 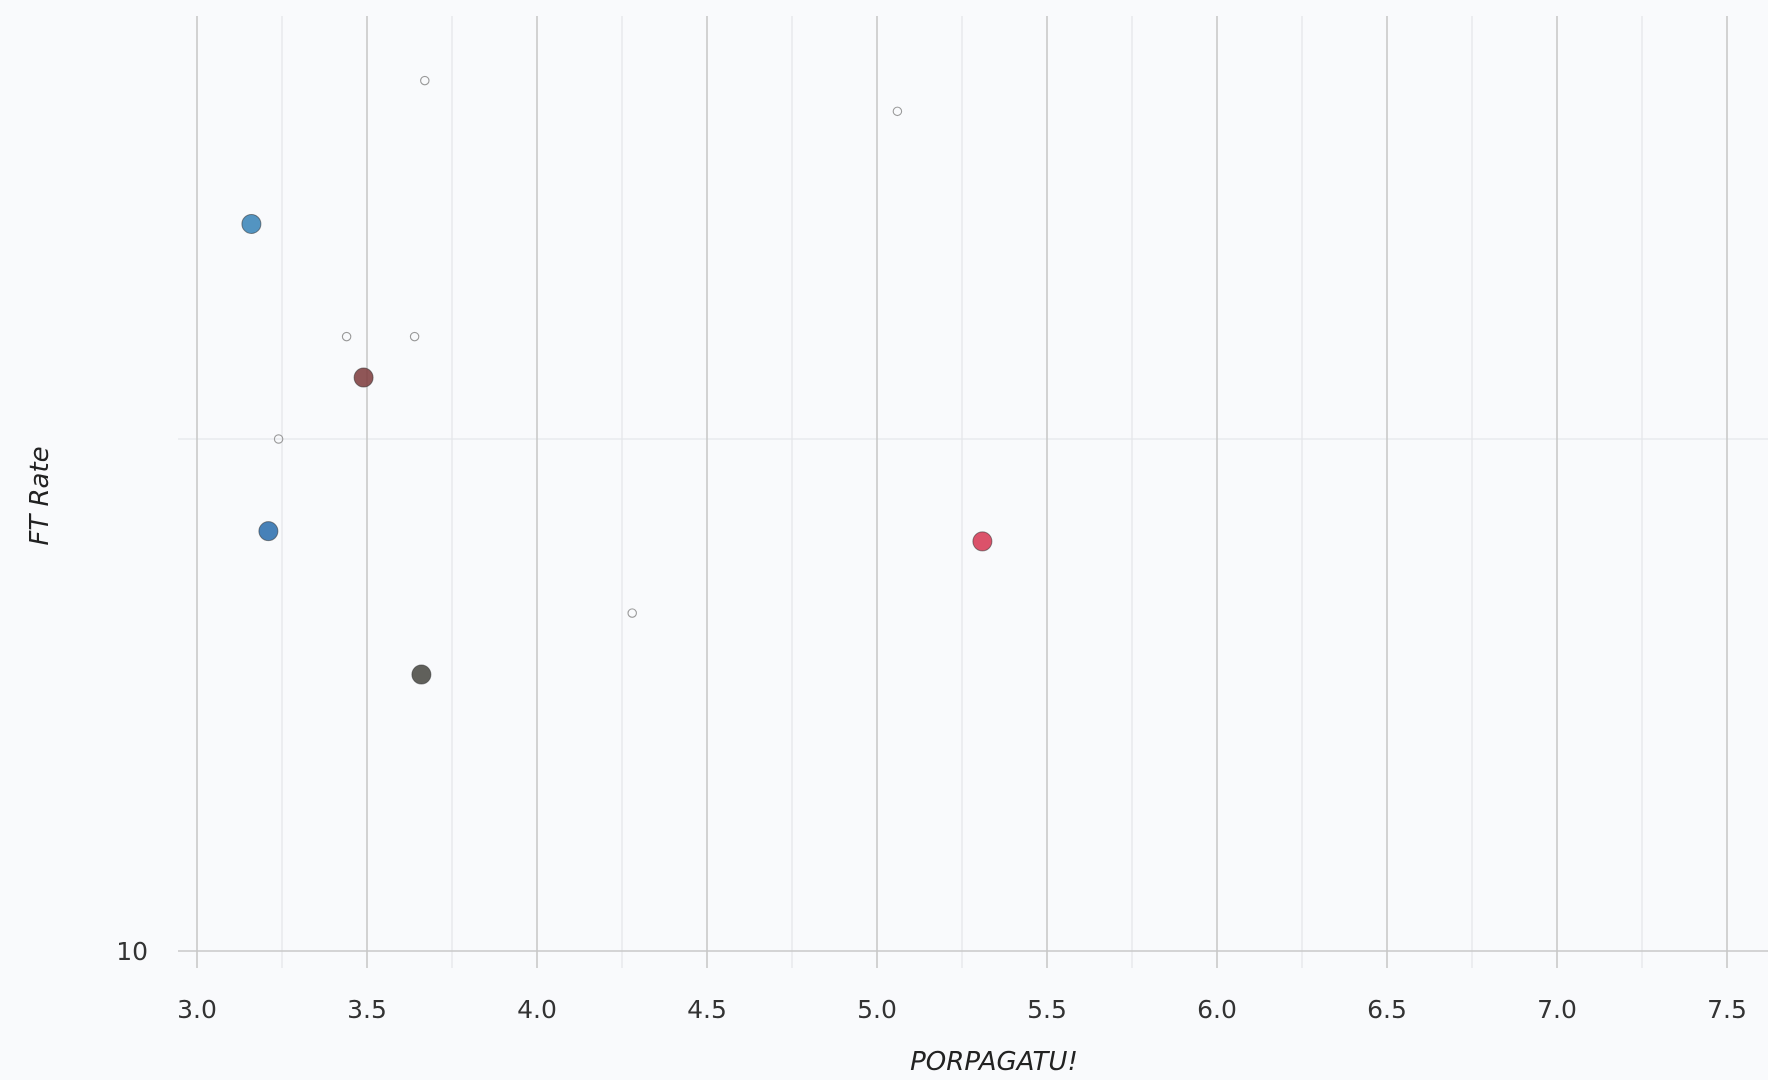 I want to click on x-tick-label: 3.0, so click(x=197, y=1009).